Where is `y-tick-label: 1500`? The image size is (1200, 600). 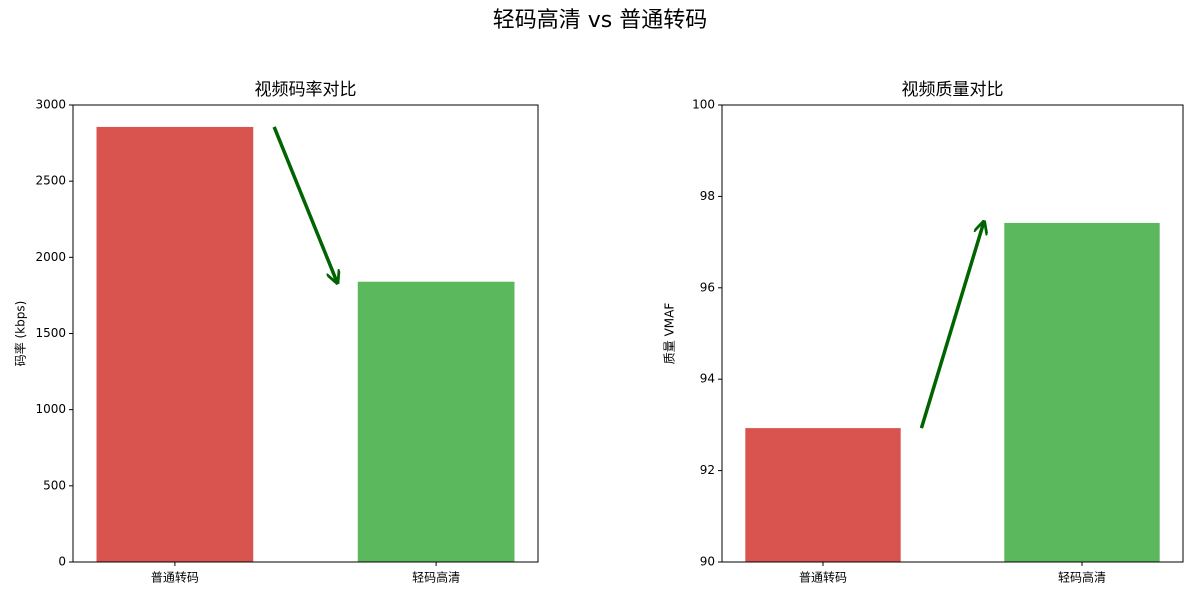 y-tick-label: 1500 is located at coordinates (50, 333).